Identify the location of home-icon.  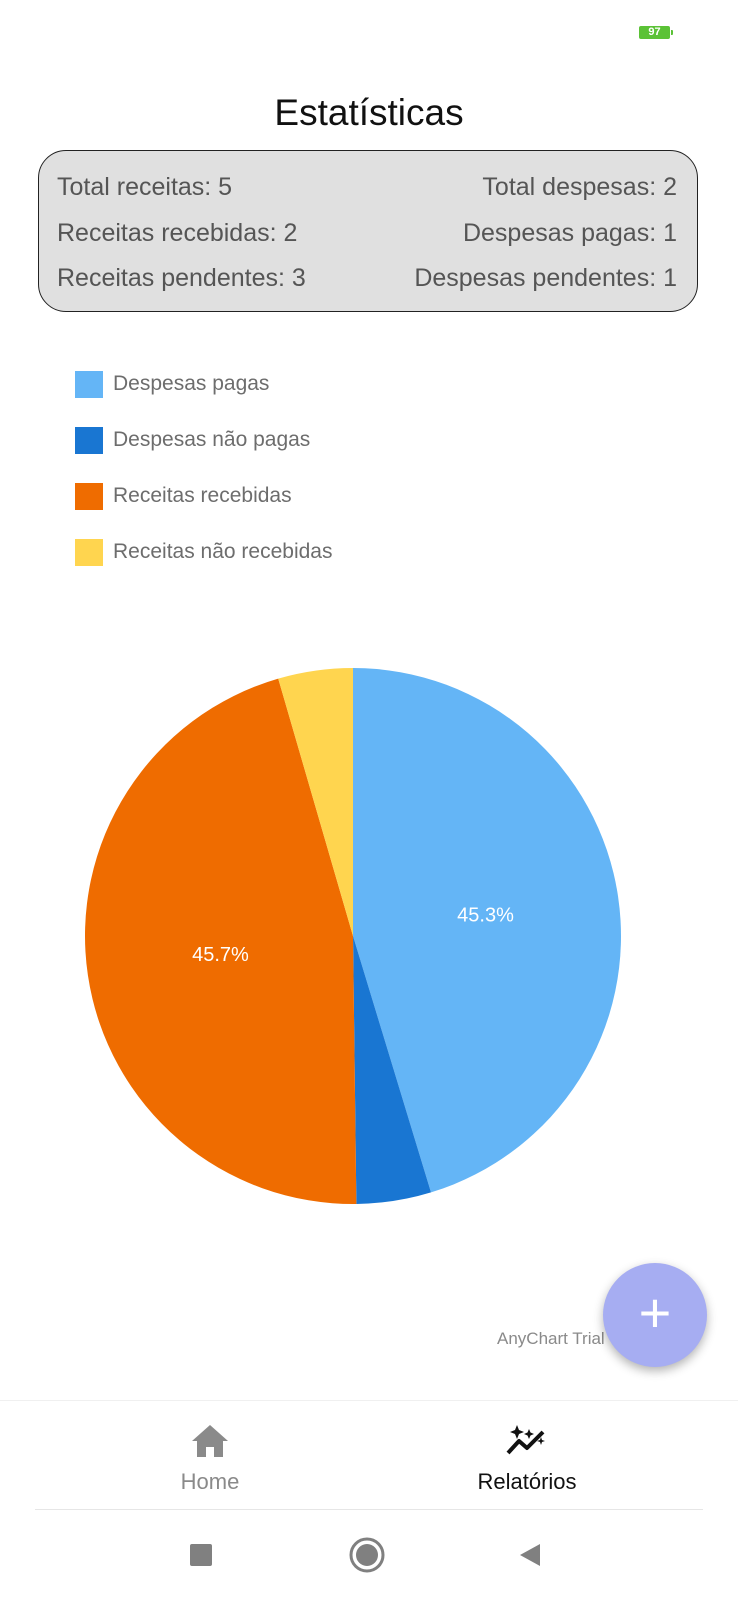
(210, 1441).